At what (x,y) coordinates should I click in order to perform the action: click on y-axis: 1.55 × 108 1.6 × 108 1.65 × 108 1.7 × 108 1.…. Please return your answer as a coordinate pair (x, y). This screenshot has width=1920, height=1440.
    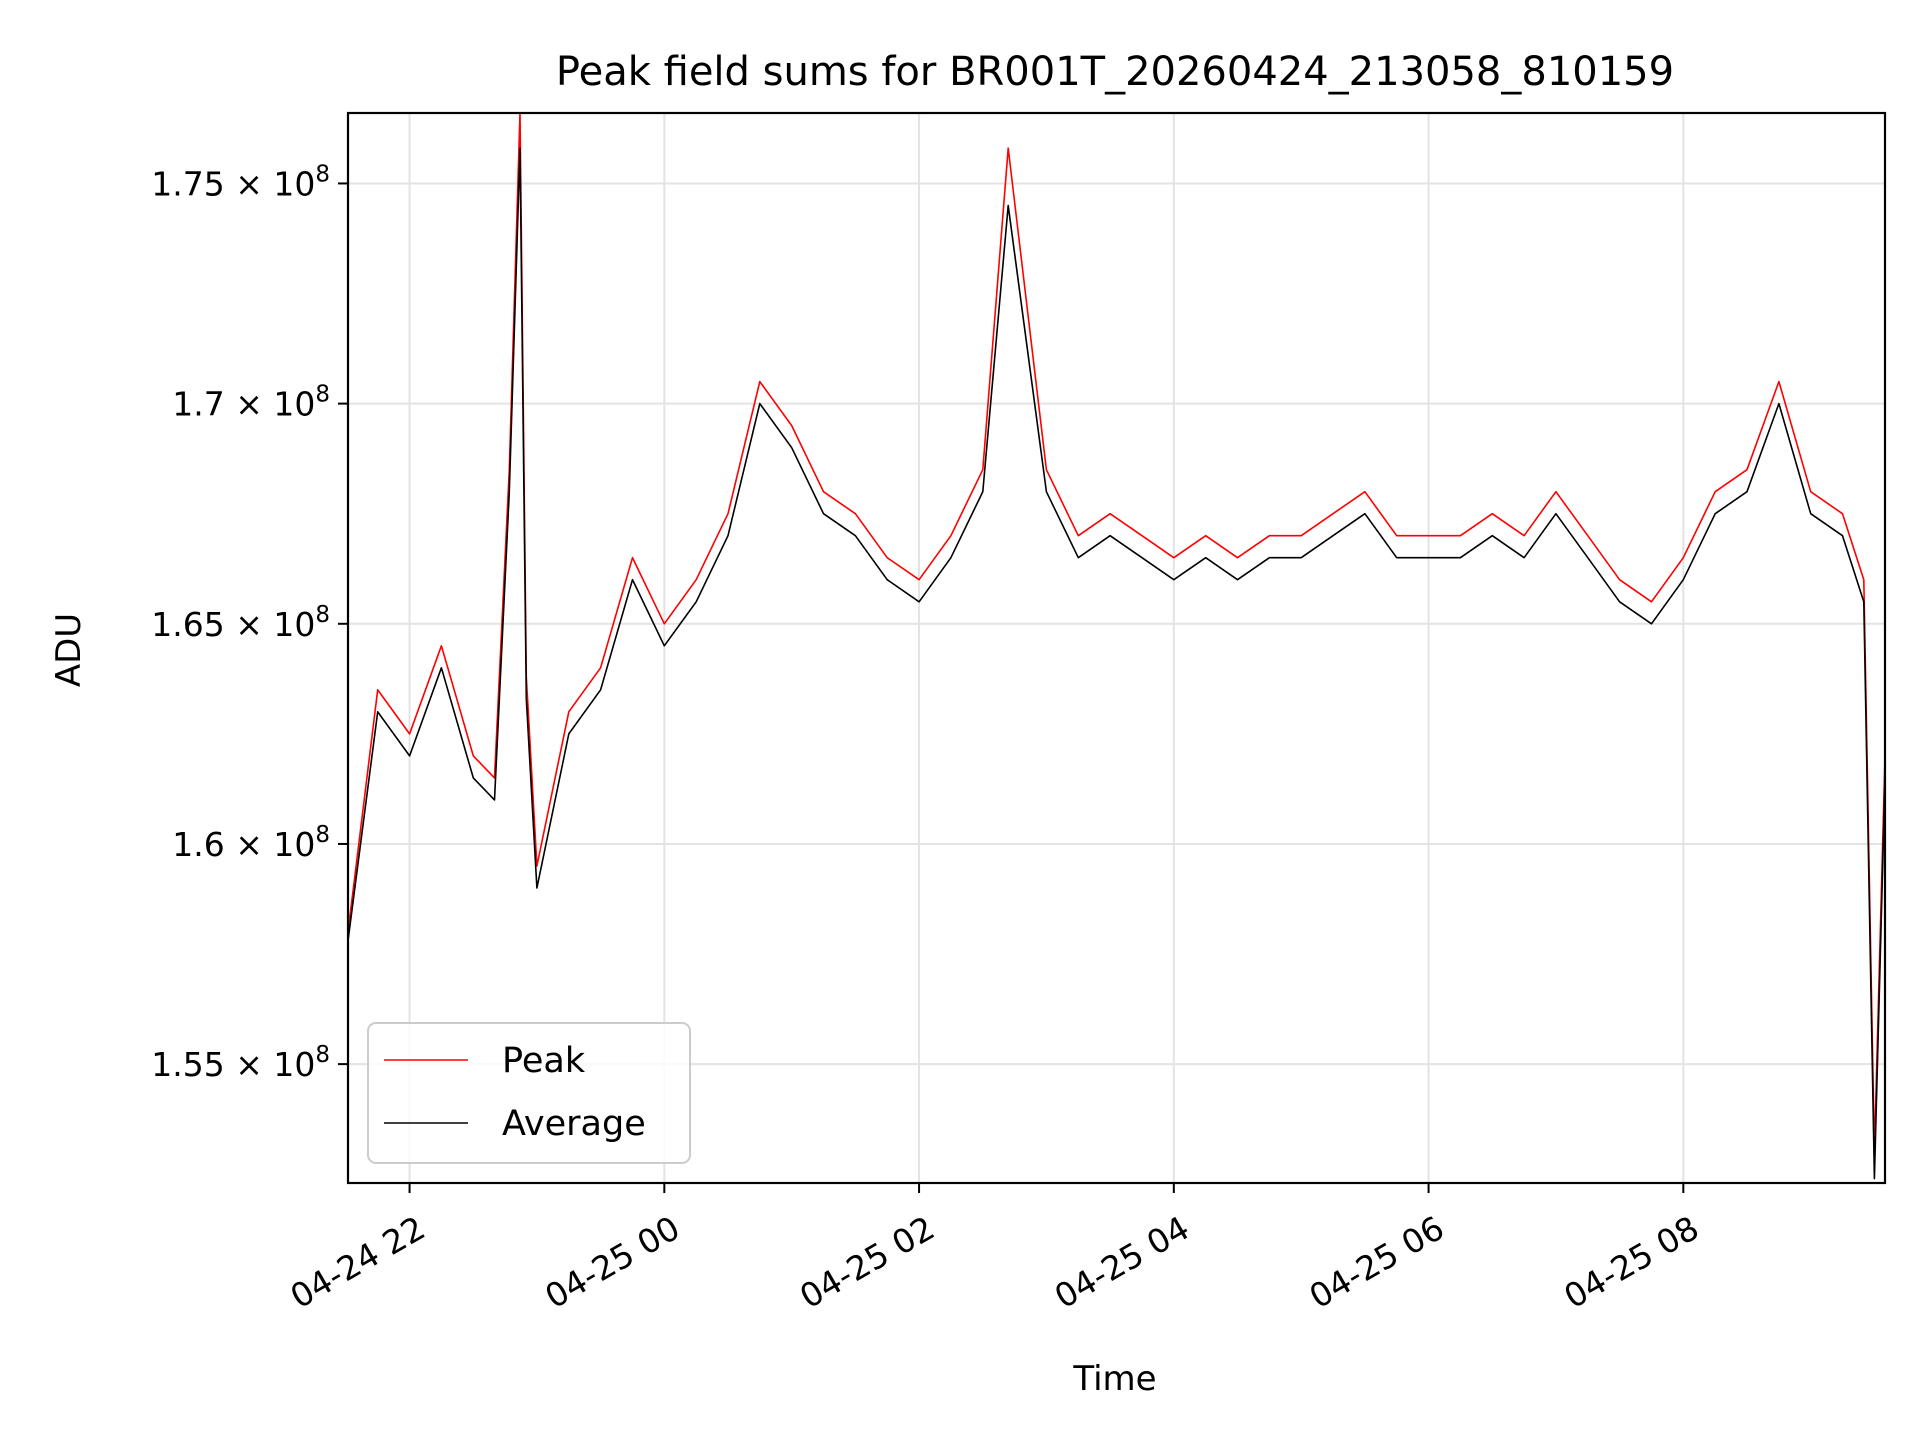
    Looking at the image, I should click on (249, 622).